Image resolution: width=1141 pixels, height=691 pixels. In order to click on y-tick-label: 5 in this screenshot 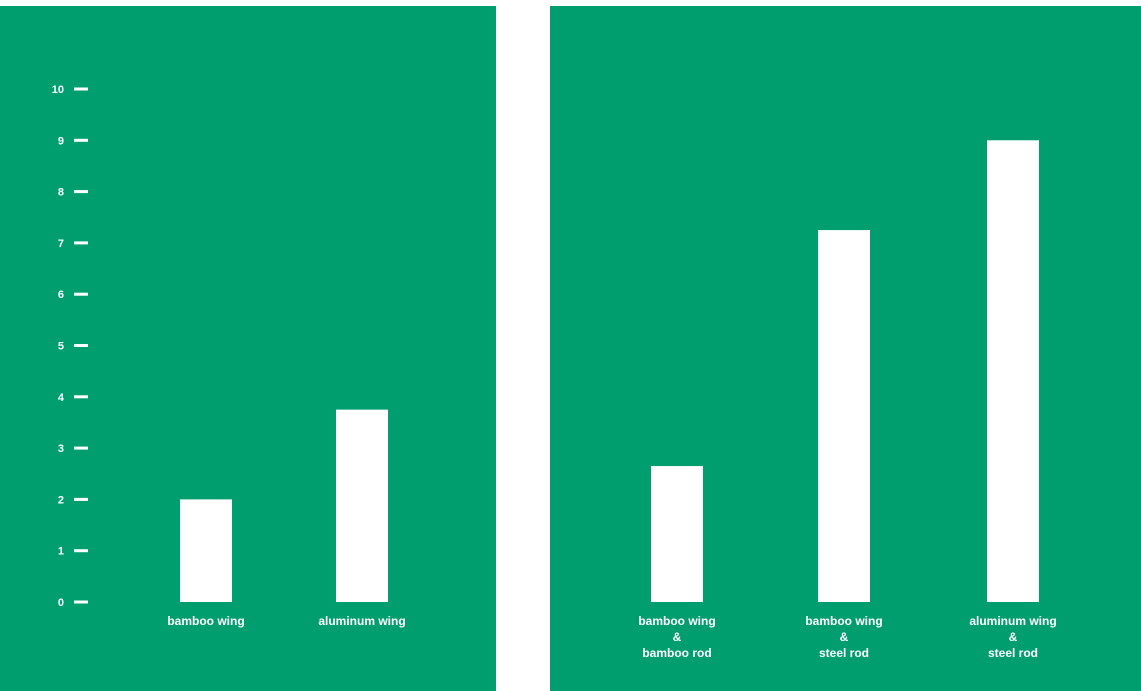, I will do `click(61, 347)`.